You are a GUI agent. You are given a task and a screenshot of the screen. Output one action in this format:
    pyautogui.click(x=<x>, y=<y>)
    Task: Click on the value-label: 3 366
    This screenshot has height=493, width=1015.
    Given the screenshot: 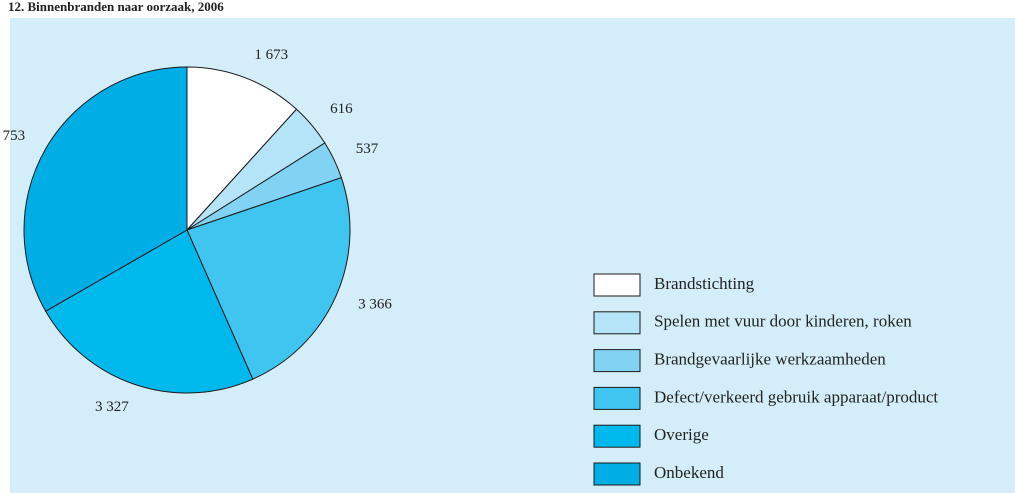 What is the action you would take?
    pyautogui.click(x=375, y=305)
    